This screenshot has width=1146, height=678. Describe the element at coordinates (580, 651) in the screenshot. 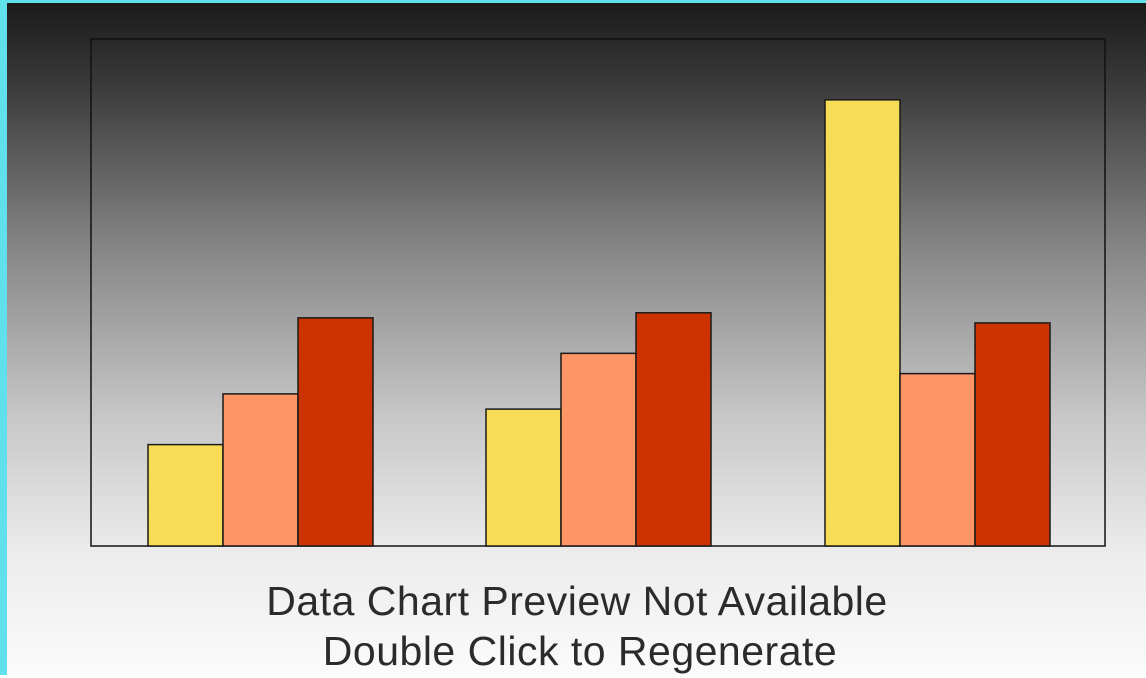

I see `regenerate-hint-text: Double Click to Regenerate` at that location.